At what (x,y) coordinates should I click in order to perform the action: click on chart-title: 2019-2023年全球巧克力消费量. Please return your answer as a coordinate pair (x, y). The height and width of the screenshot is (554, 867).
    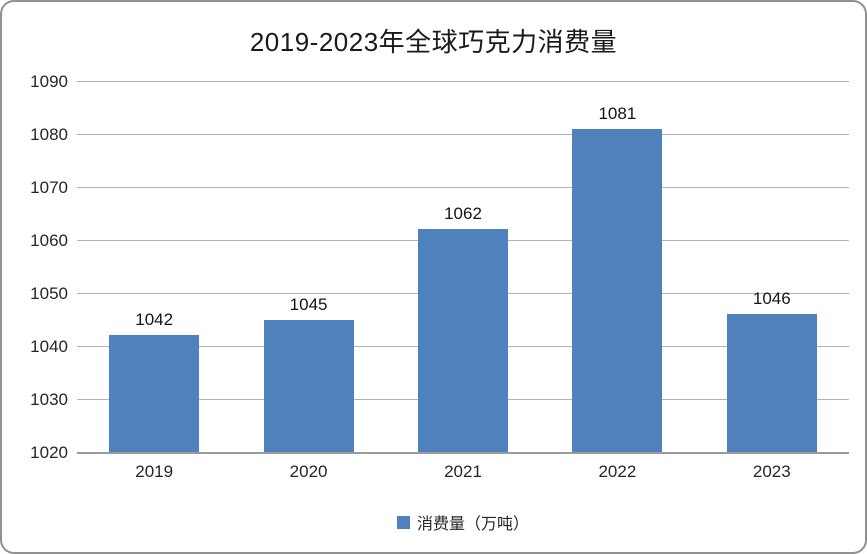
    Looking at the image, I should click on (433, 42).